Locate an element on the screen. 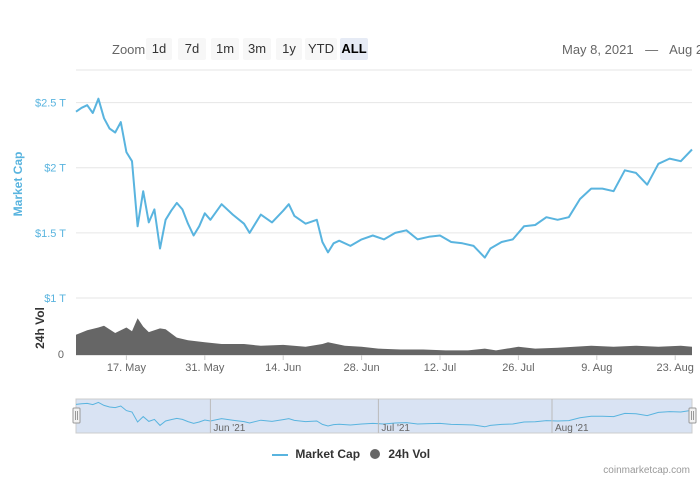 The image size is (700, 481). range-button-all: ALL is located at coordinates (354, 49).